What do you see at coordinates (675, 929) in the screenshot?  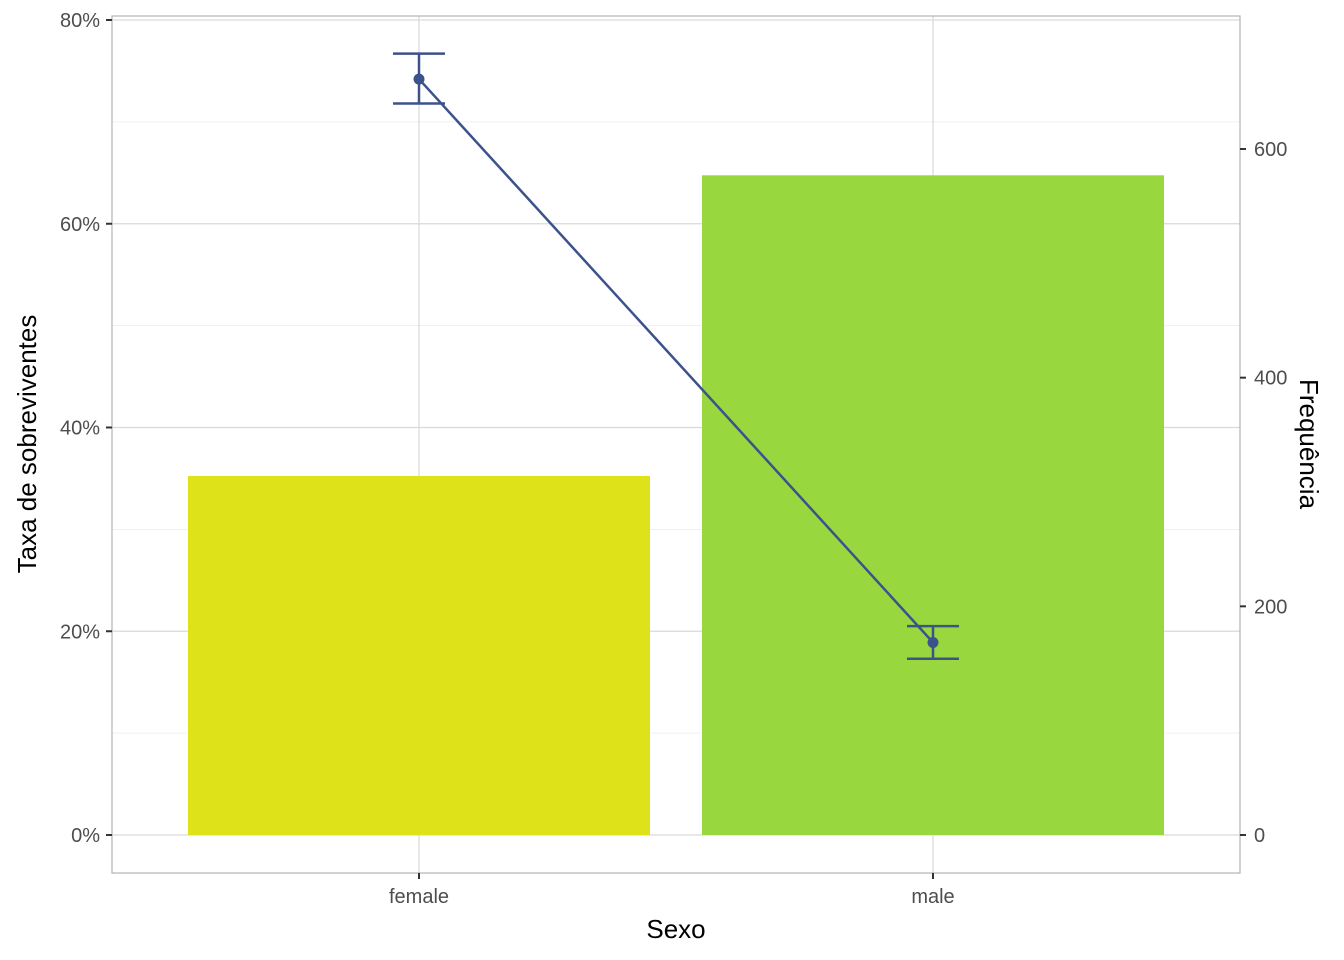 I see `x-axis-title: Sexo` at bounding box center [675, 929].